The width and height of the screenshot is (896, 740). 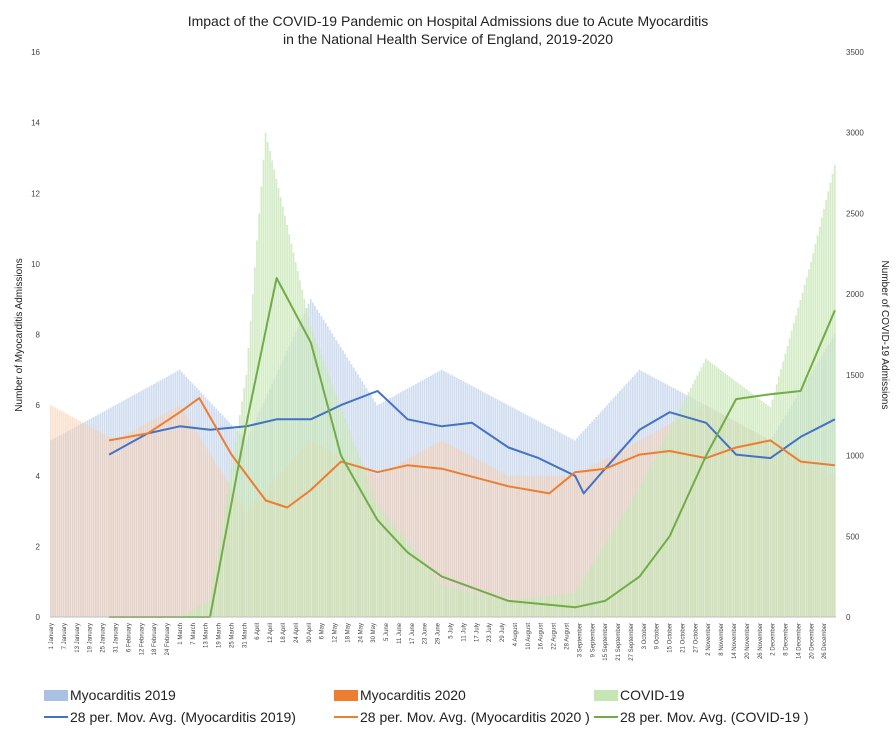 I want to click on x-tick-label: 21 September, so click(x=619, y=642).